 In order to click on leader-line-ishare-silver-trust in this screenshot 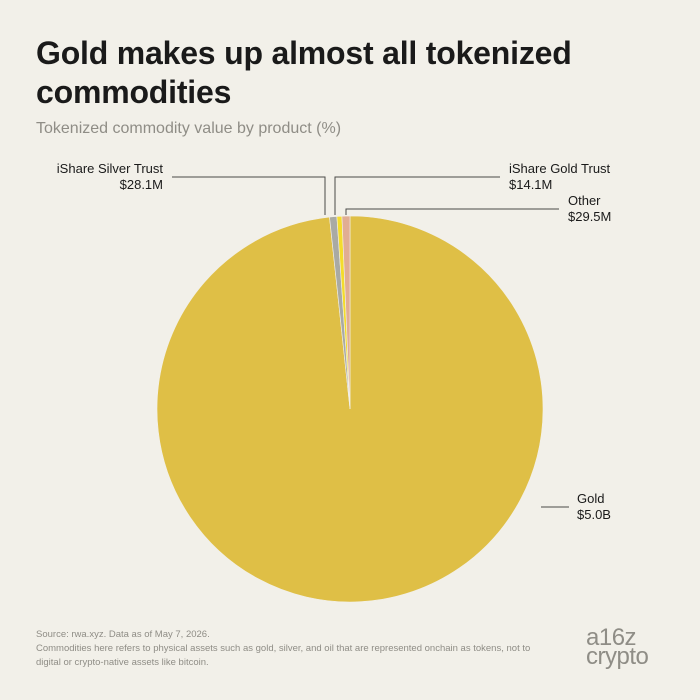, I will do `click(249, 195)`.